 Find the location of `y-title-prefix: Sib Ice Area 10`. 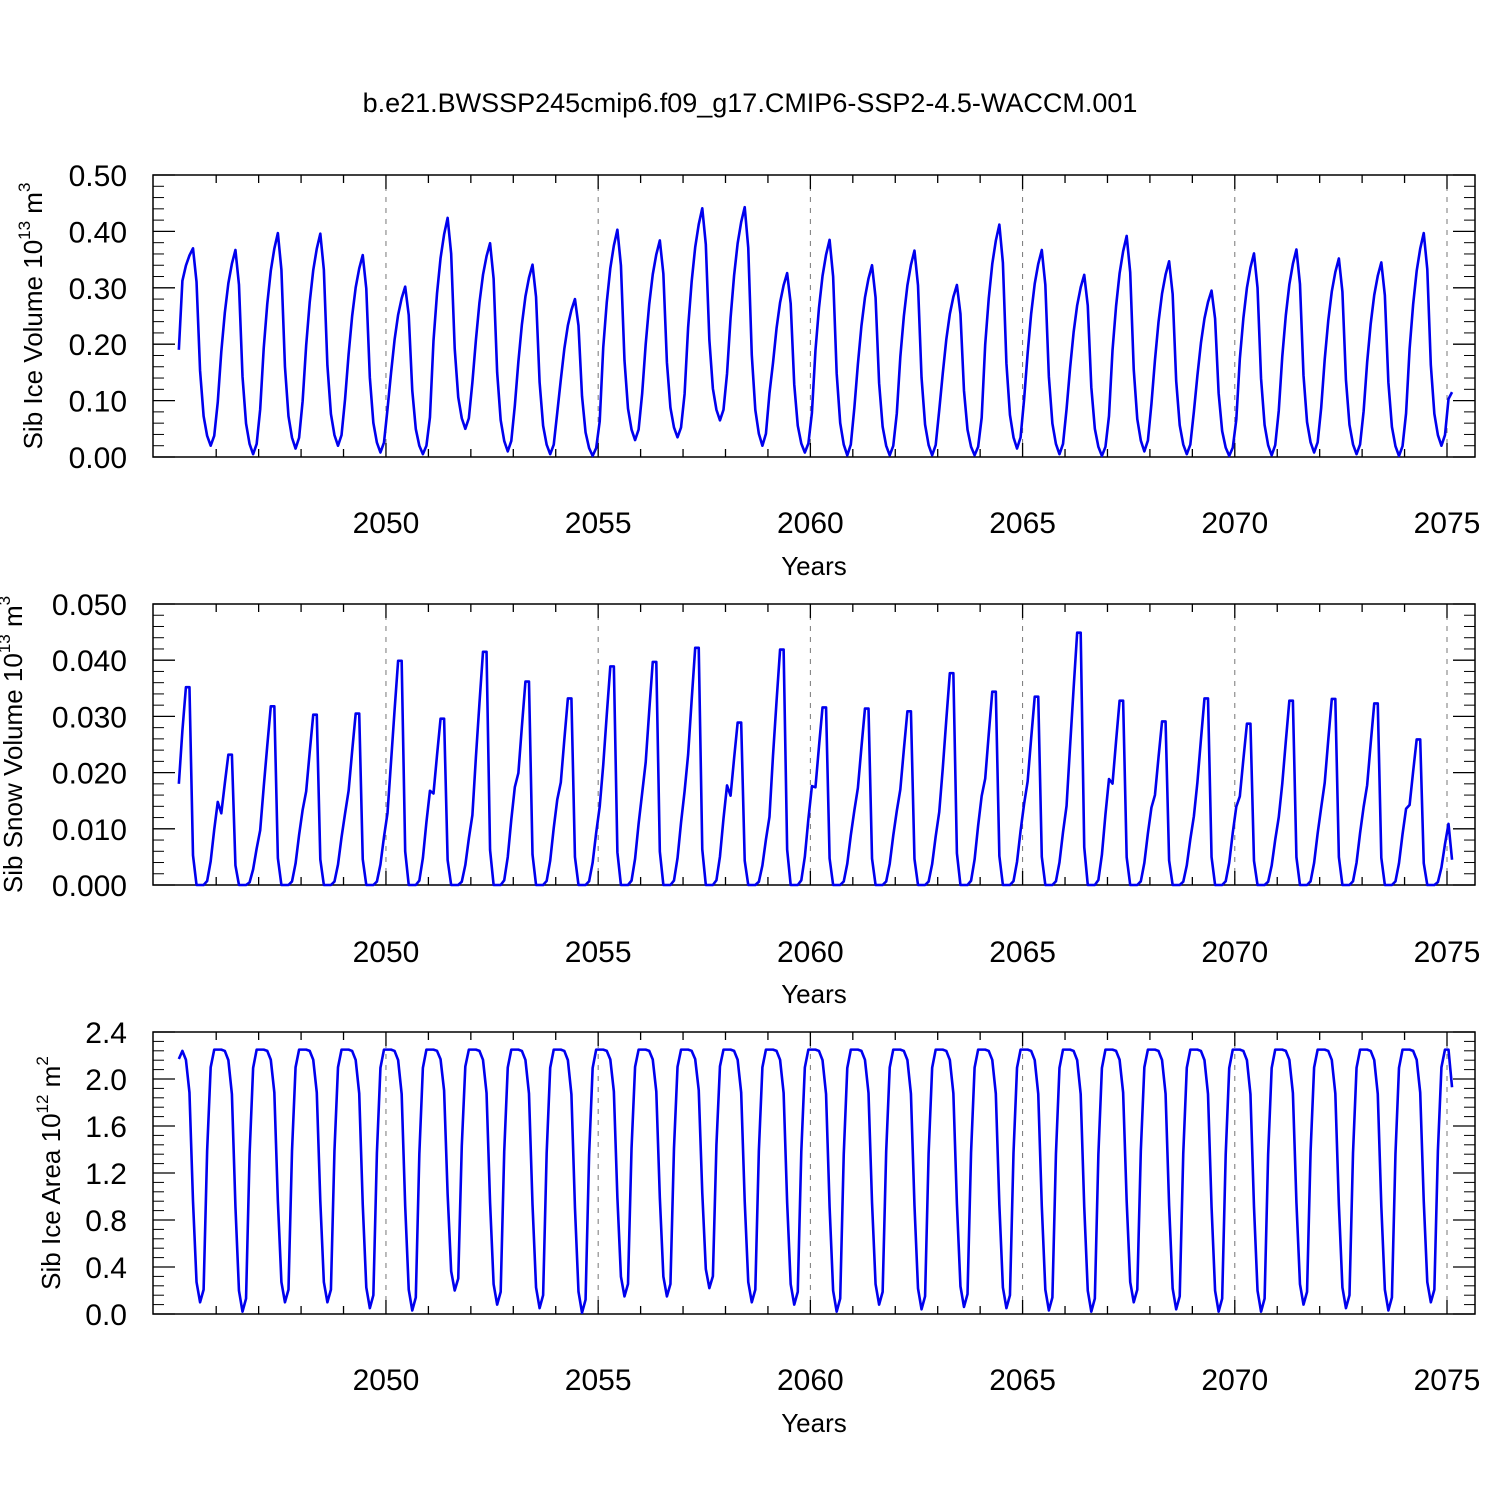

y-title-prefix: Sib Ice Area 10 is located at coordinates (51, 1201).